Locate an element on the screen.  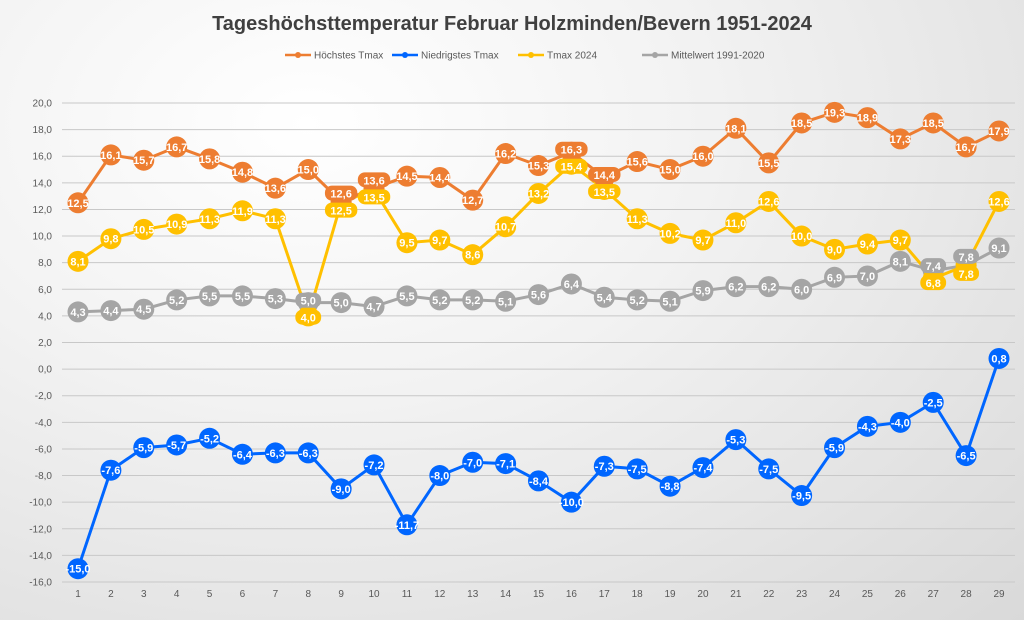
data-label: 5,9 is located at coordinates (702, 292).